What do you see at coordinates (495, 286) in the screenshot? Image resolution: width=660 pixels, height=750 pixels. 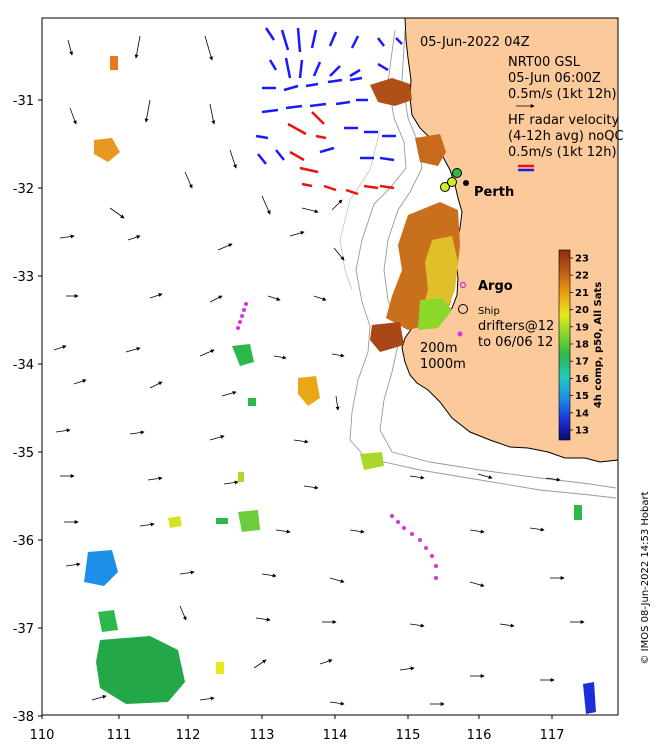 I see `argo-label: Argo` at bounding box center [495, 286].